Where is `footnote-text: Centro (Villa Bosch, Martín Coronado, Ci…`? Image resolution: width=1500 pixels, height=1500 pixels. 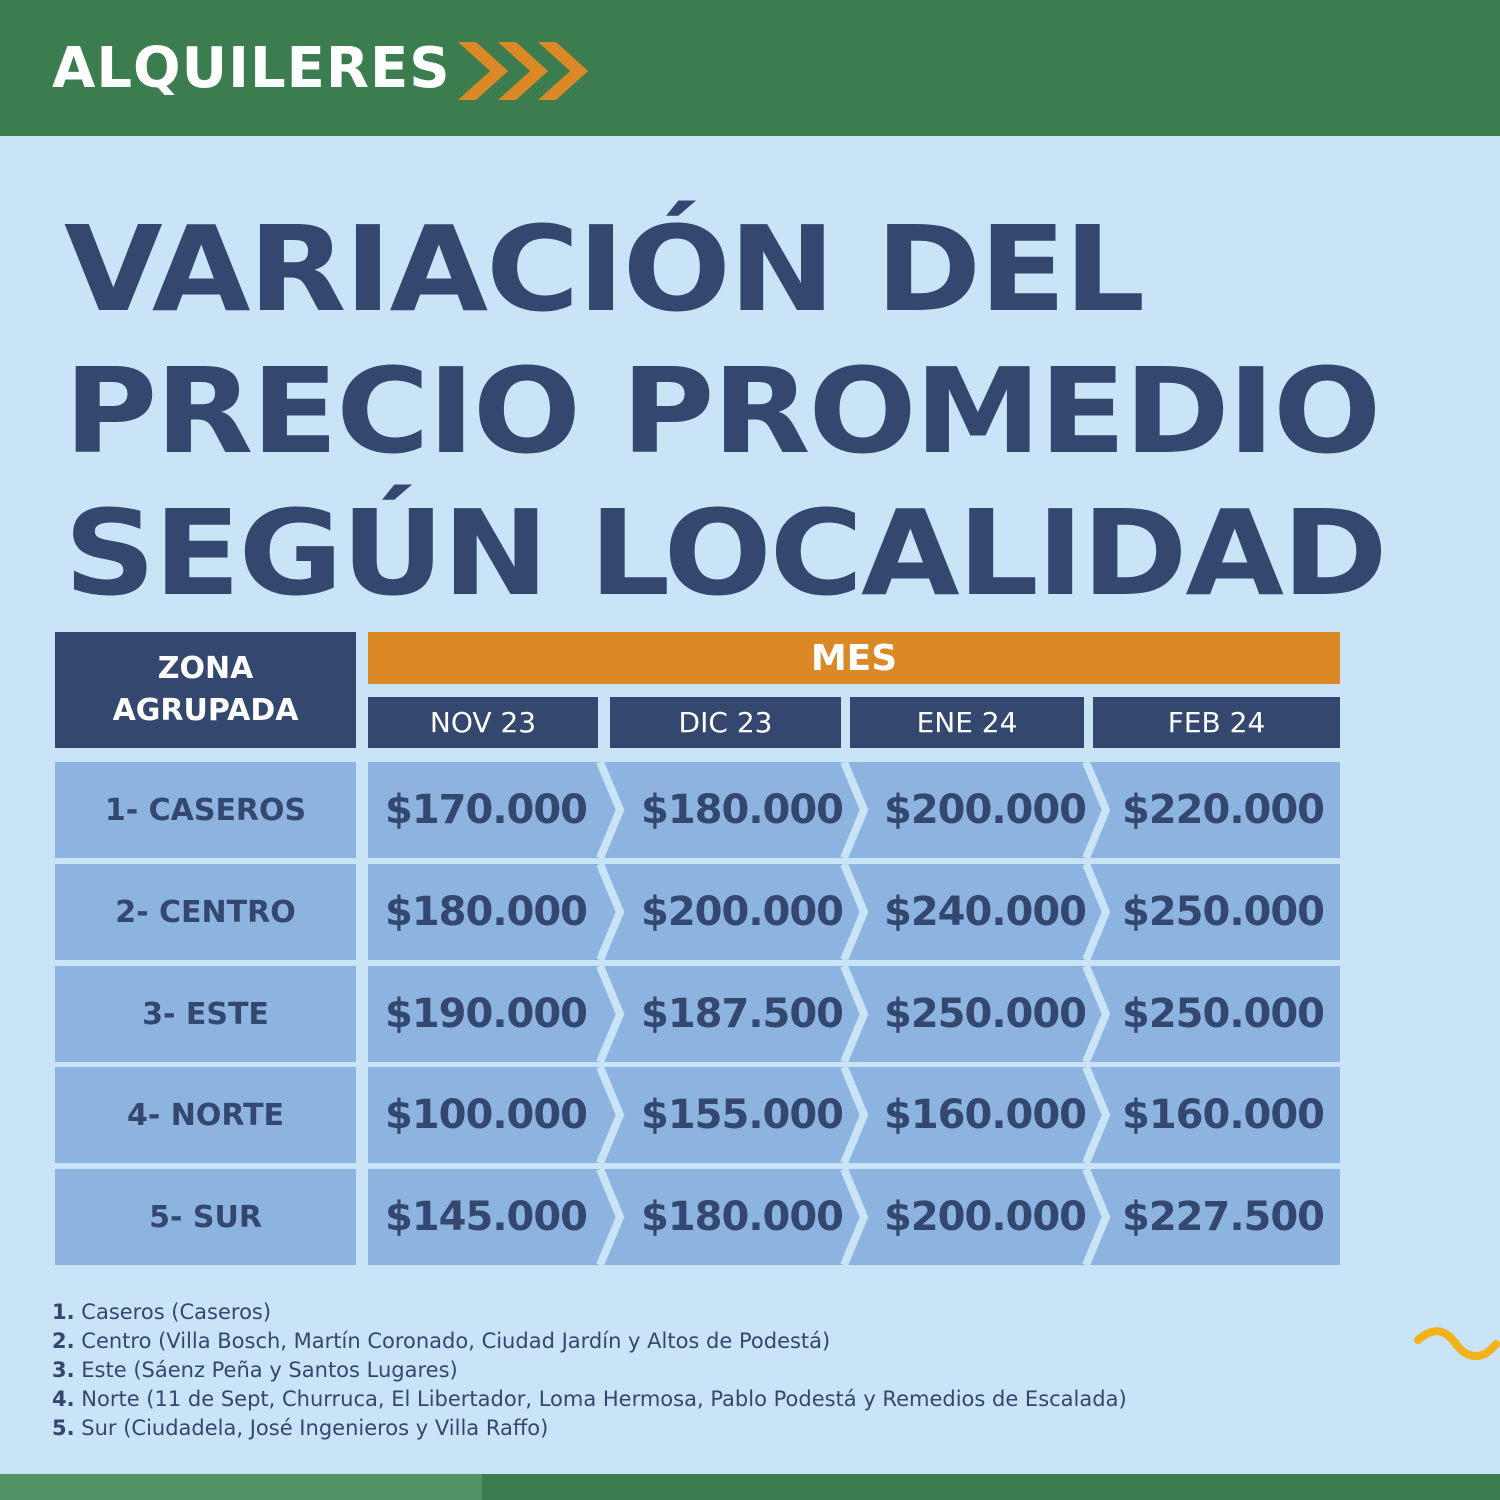
footnote-text: Centro (Villa Bosch, Martín Coronado, Ci… is located at coordinates (456, 1341).